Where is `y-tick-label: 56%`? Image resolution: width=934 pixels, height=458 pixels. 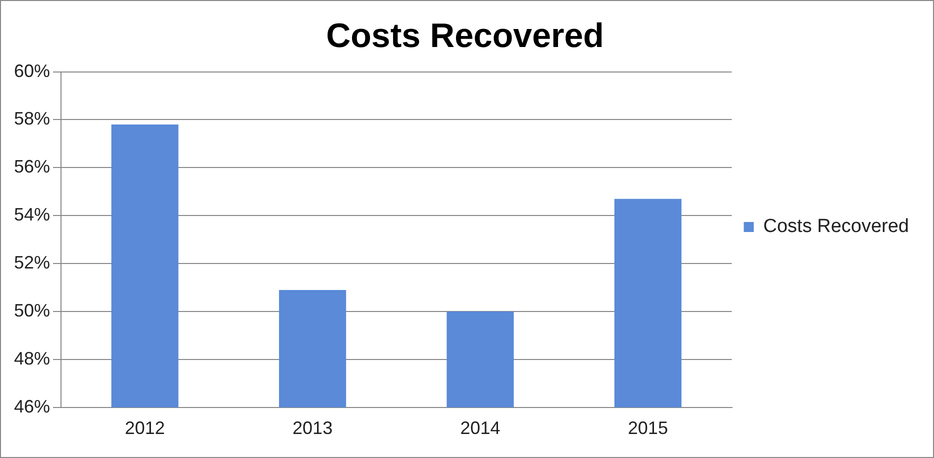
y-tick-label: 56% is located at coordinates (32, 166).